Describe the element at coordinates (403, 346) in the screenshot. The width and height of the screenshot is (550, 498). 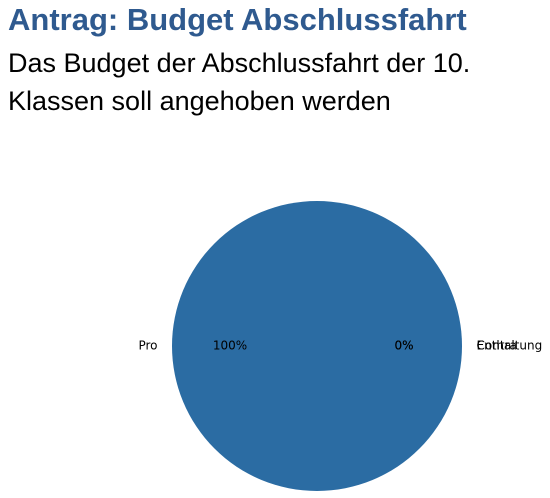
I see `slice-value-label: 0%` at that location.